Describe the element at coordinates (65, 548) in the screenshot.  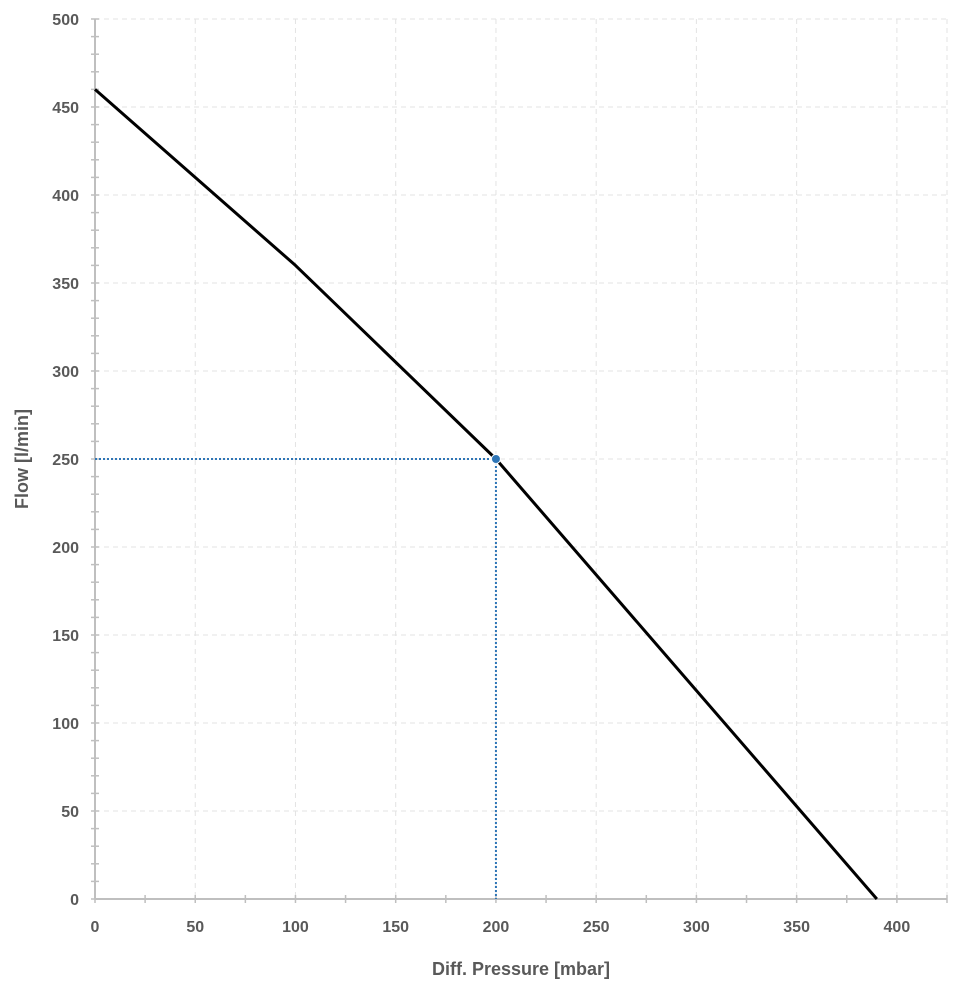
I see `y-tick-label: 200` at that location.